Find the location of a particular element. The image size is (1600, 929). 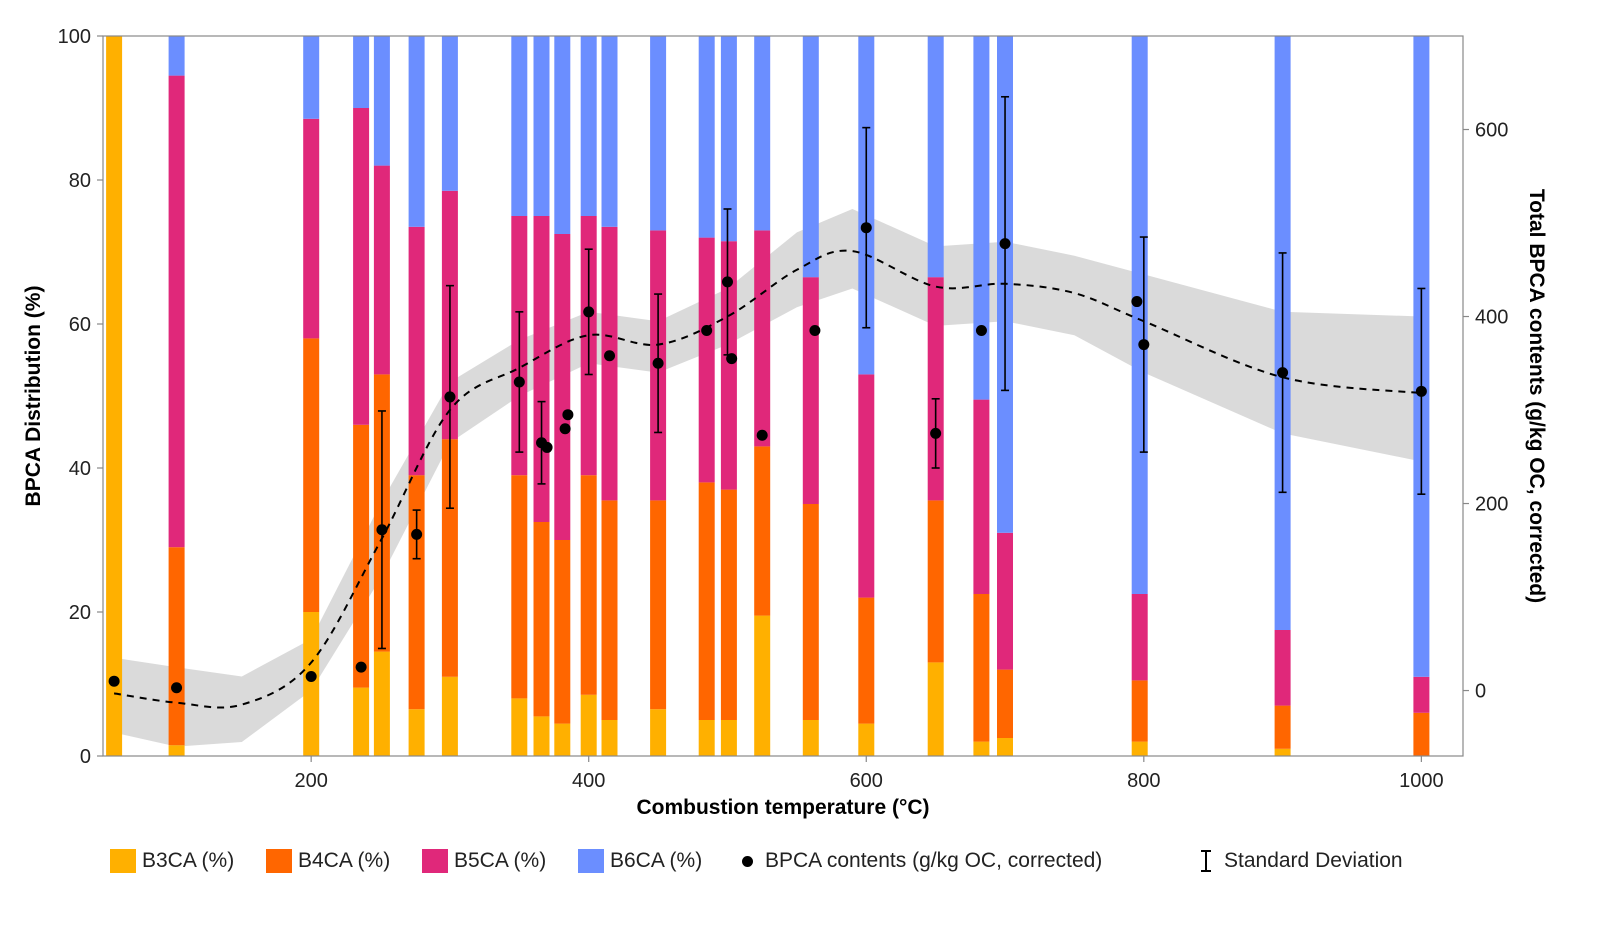

y-tick-label: 40 is located at coordinates (80, 469).